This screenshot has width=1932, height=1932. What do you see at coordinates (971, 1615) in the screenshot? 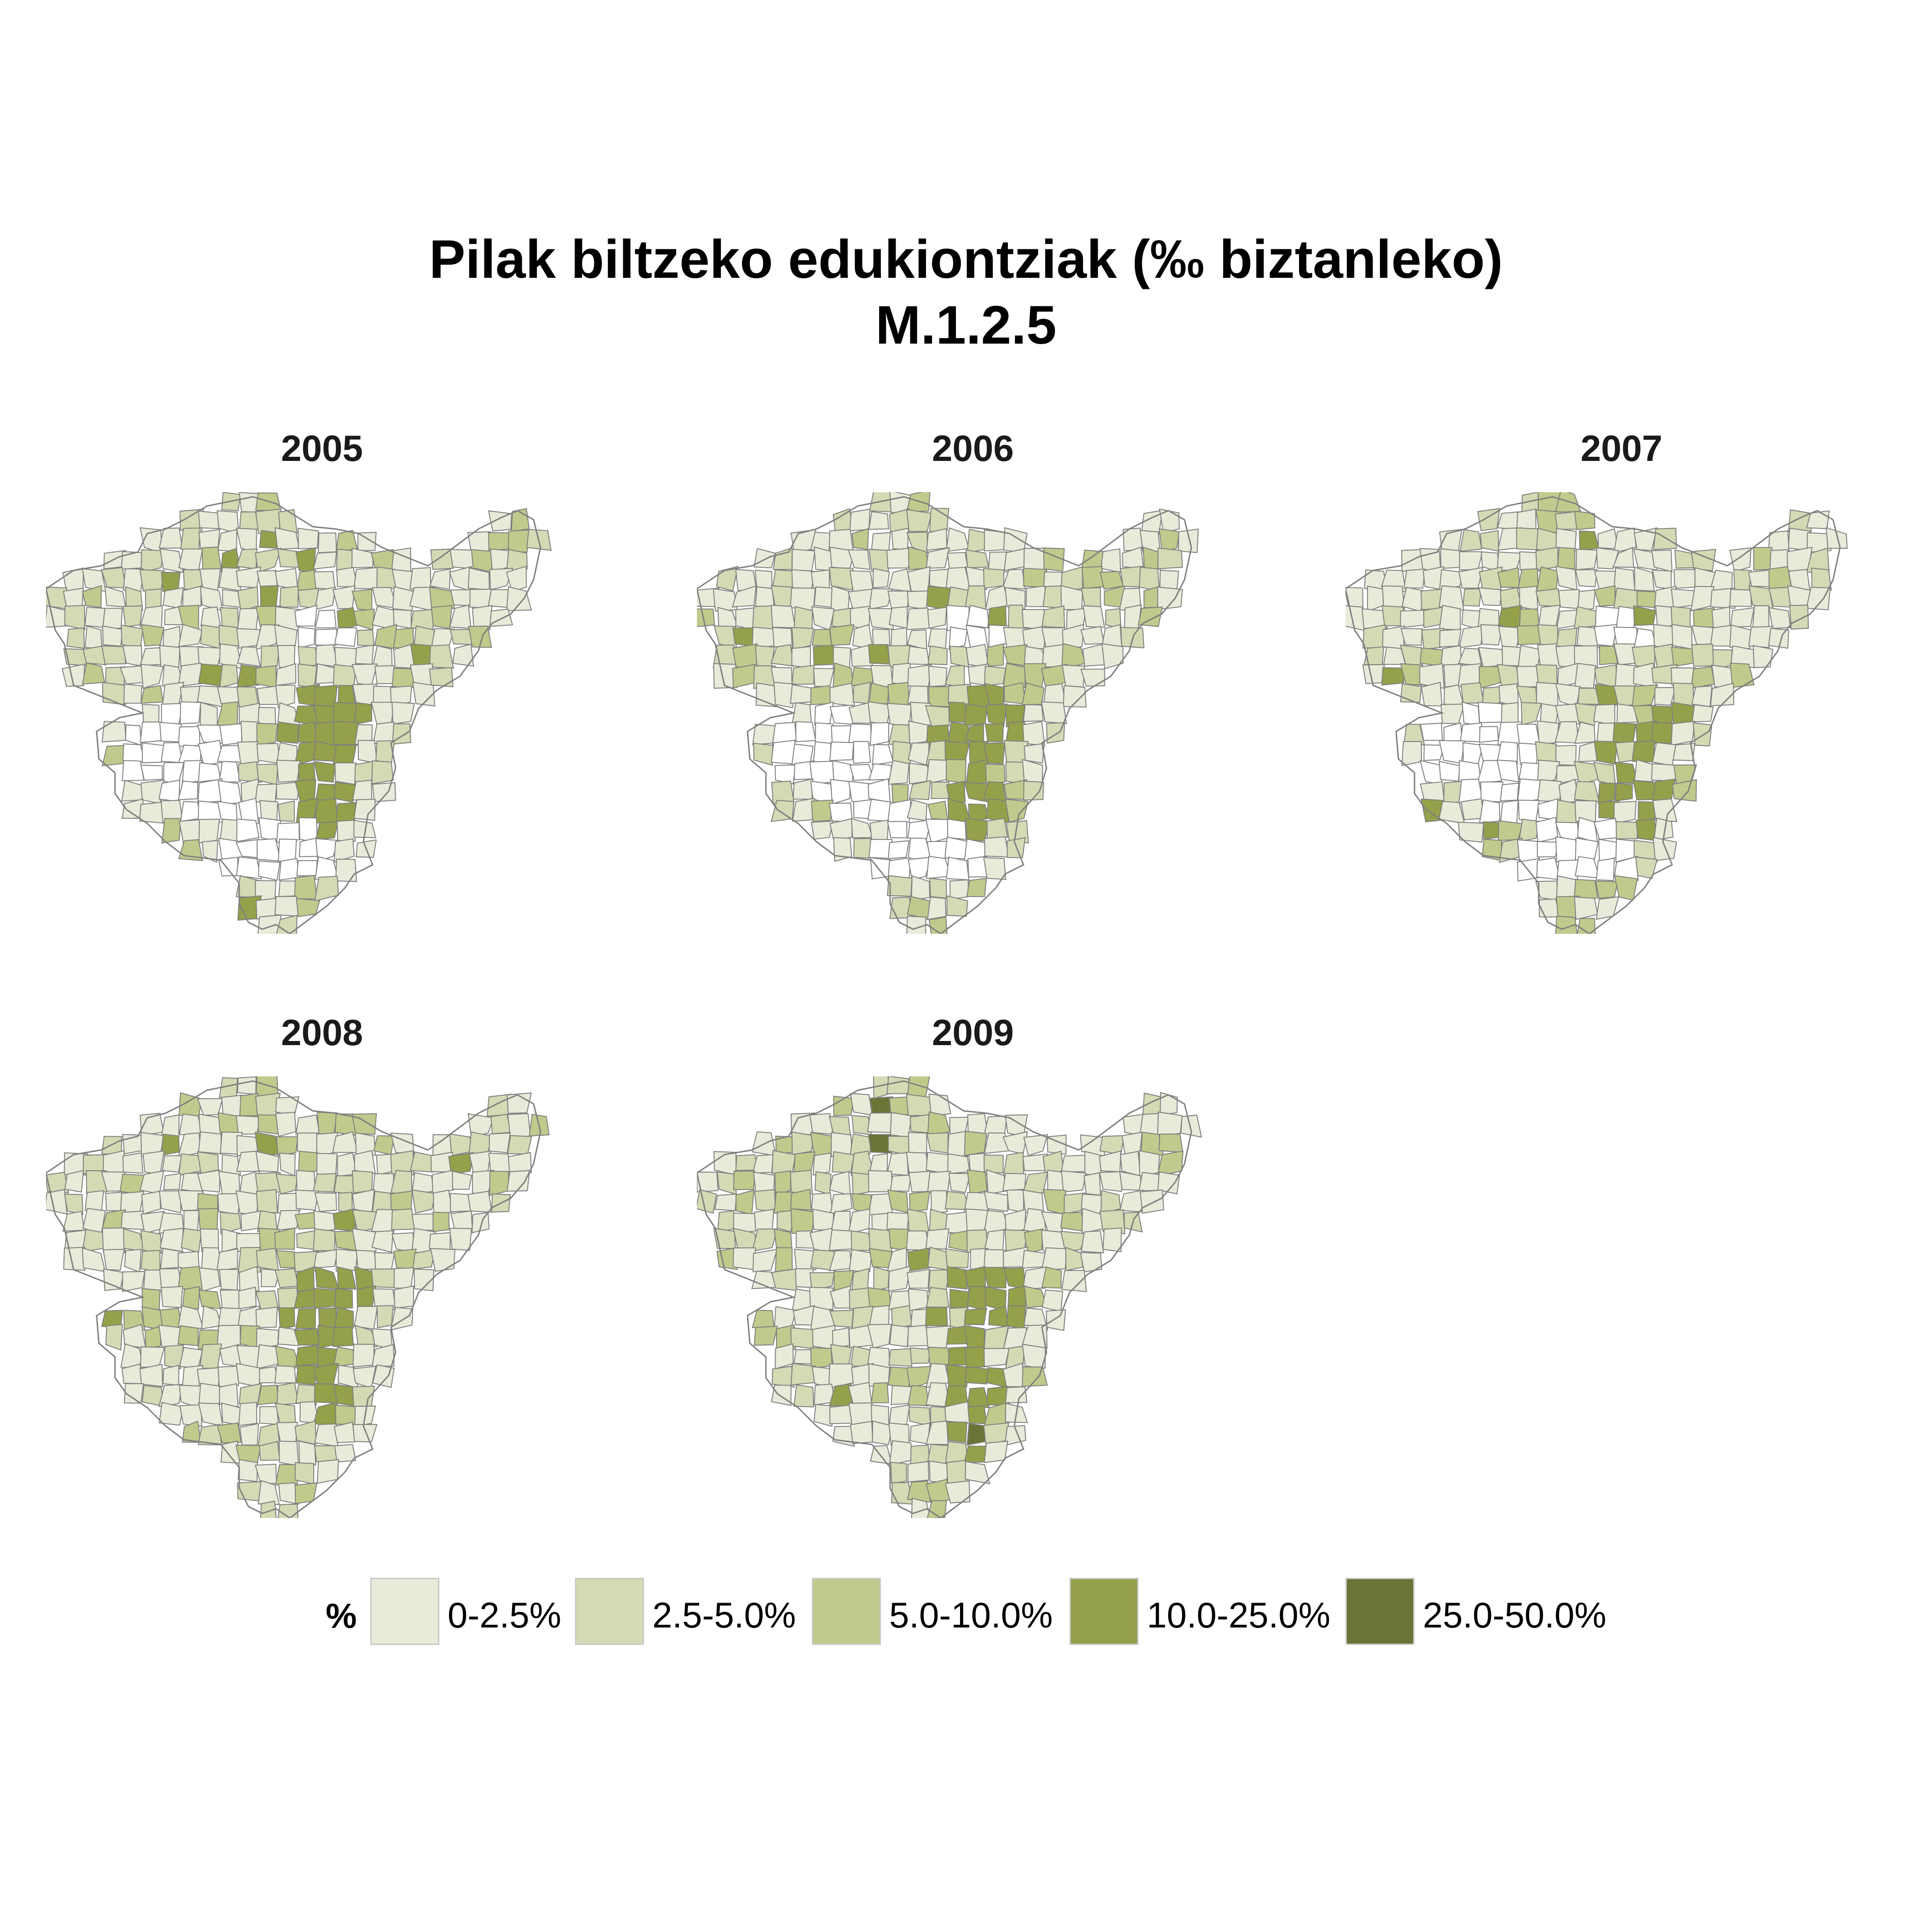
I see `legend-label-2: 5.0-10.0%` at bounding box center [971, 1615].